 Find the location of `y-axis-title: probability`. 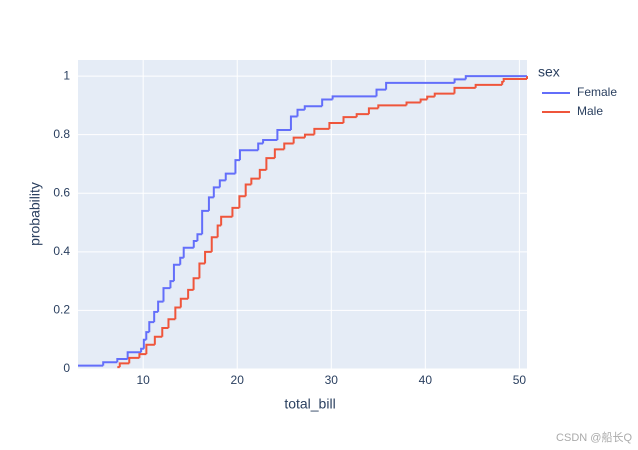

y-axis-title: probability is located at coordinates (35, 214).